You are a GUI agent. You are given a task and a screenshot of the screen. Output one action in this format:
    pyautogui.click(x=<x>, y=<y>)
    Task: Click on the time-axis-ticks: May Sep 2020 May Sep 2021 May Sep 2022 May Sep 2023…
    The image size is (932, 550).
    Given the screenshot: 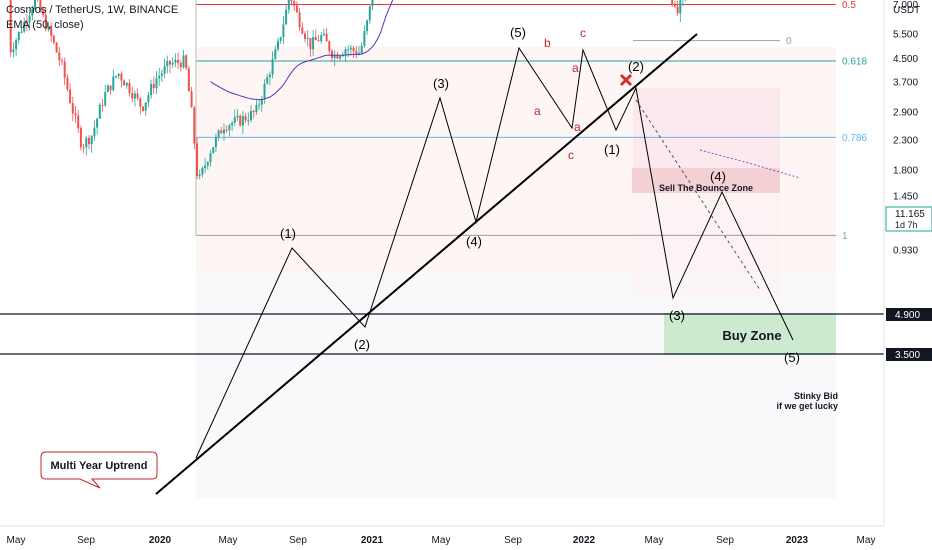 What is the action you would take?
    pyautogui.click(x=441, y=540)
    